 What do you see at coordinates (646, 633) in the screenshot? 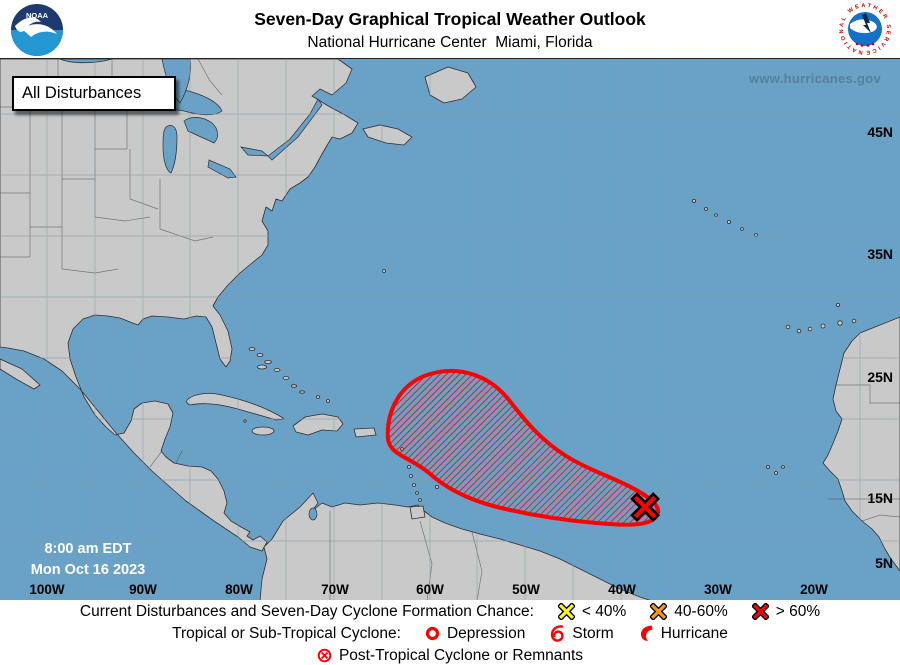
I see `hurricane-comma-icon` at bounding box center [646, 633].